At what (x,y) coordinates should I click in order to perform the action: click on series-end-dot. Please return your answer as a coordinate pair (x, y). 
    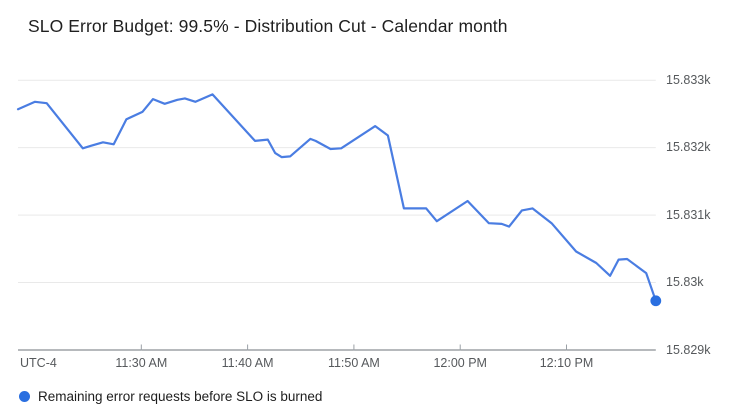
    Looking at the image, I should click on (656, 301).